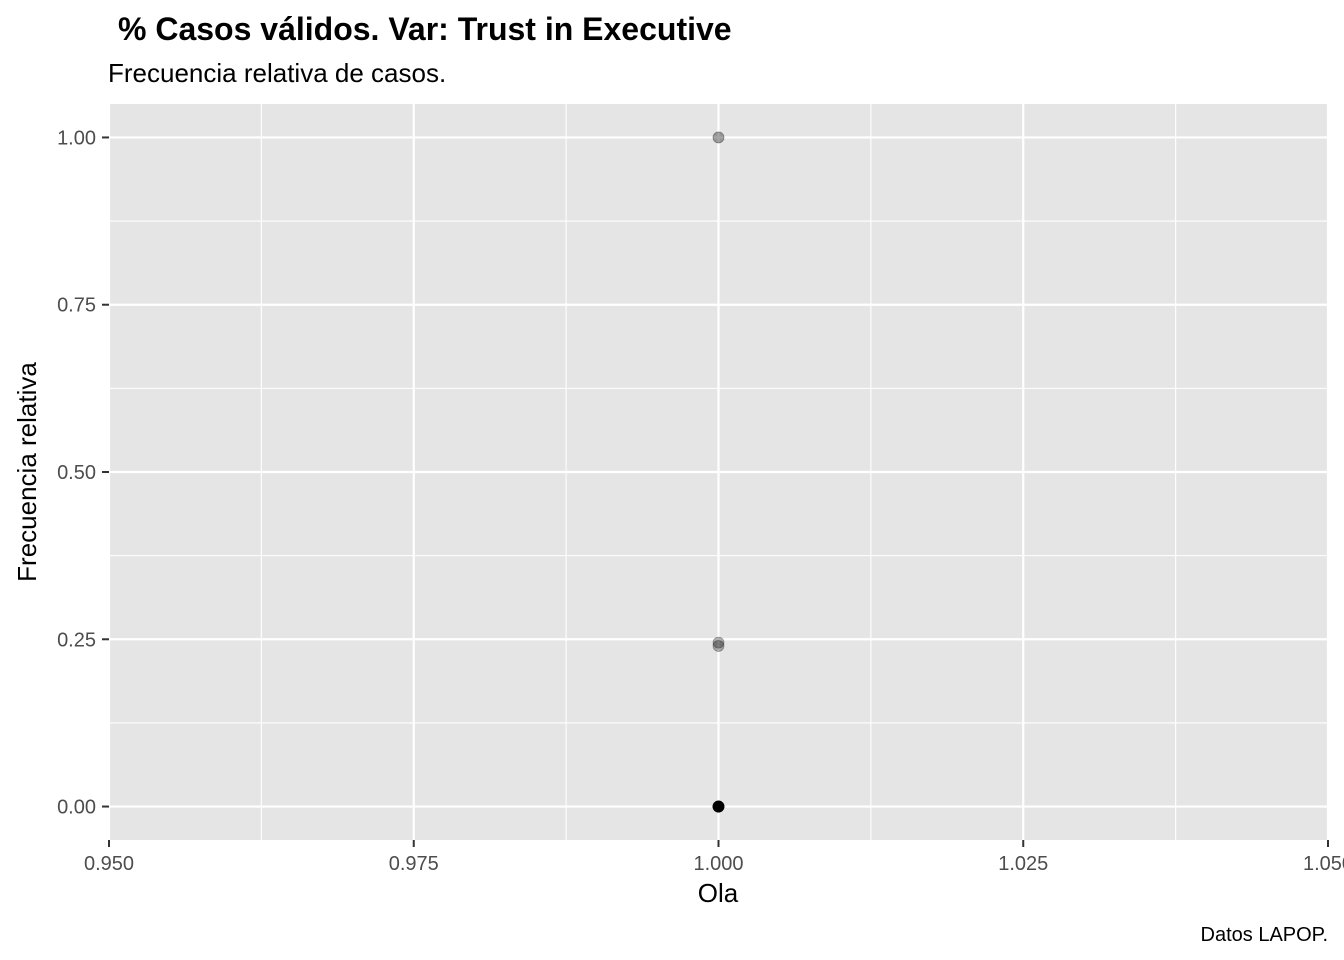 This screenshot has height=960, width=1344. What do you see at coordinates (1323, 864) in the screenshot?
I see `x-tick-label: 1.050` at bounding box center [1323, 864].